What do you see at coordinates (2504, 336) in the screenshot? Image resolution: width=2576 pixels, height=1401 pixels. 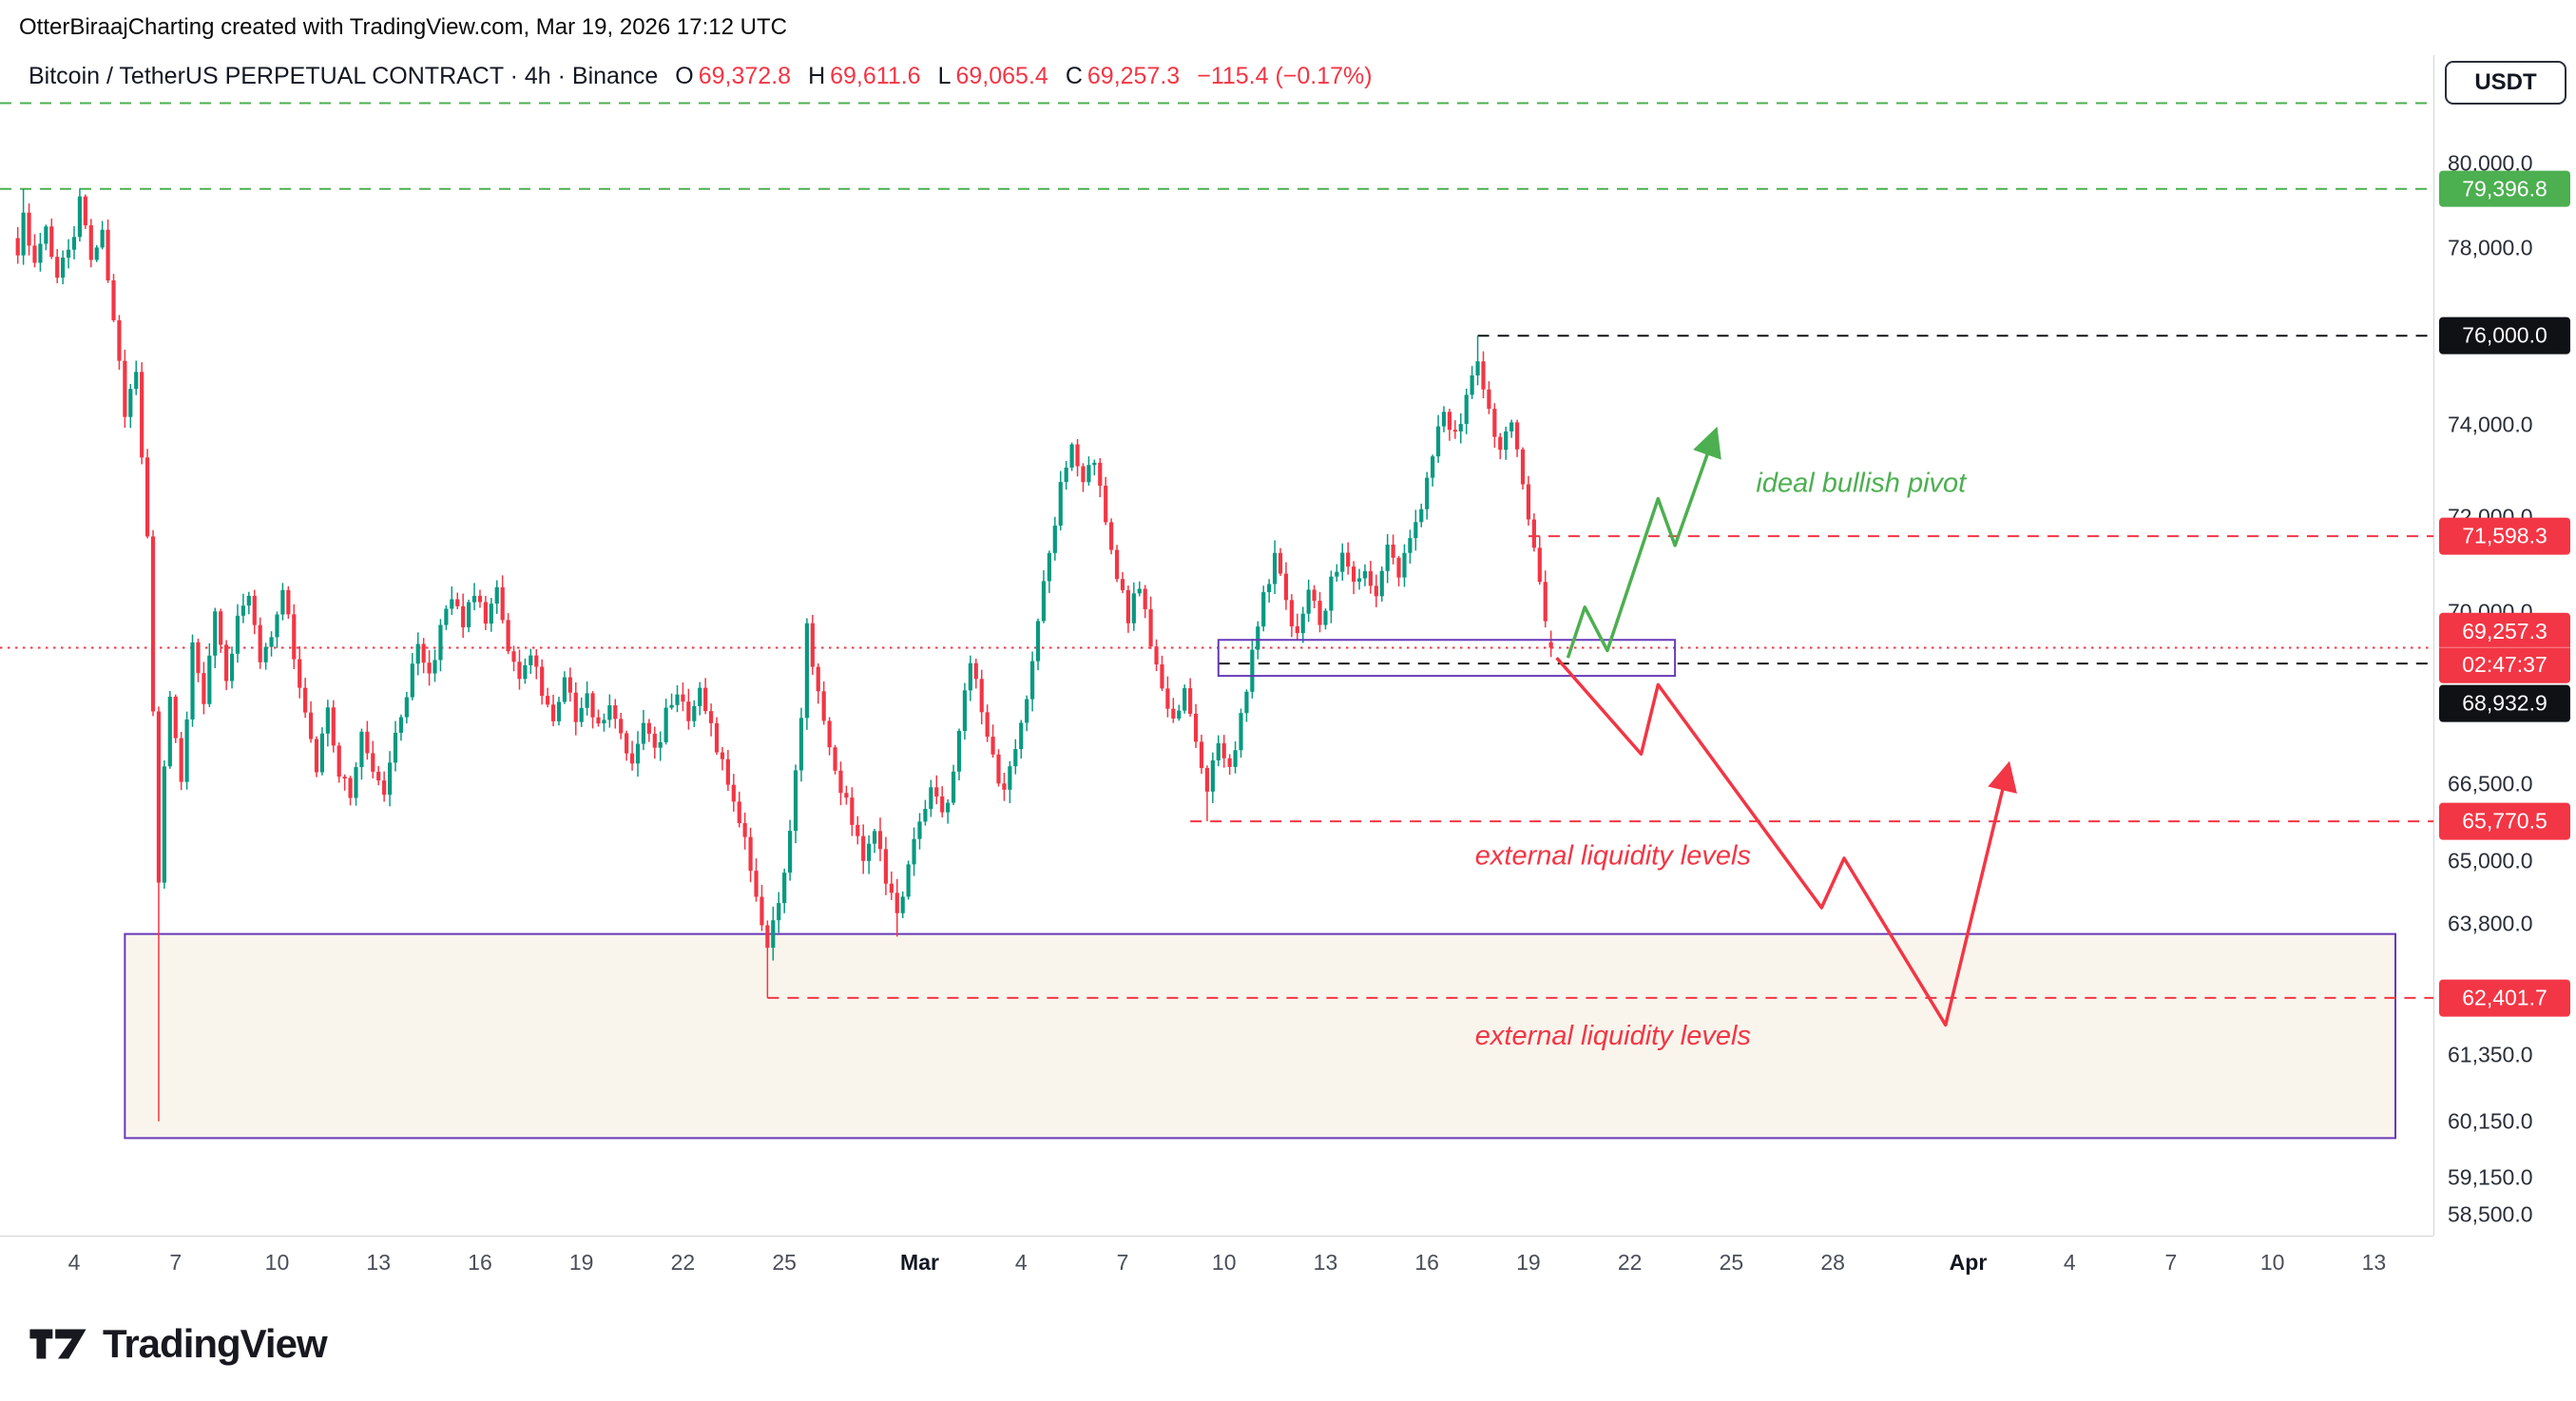 I see `level-badge-76000: 76,000.0` at bounding box center [2504, 336].